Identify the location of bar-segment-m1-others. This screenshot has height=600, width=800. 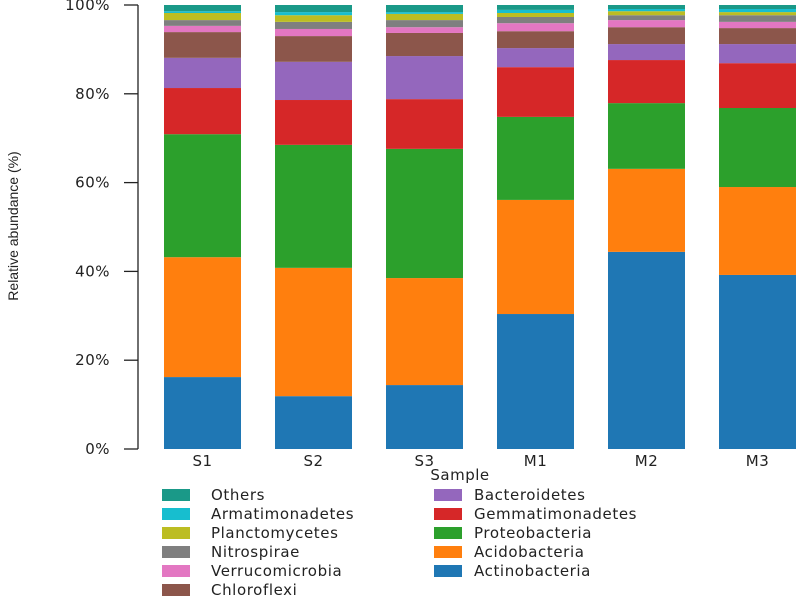
(535, 7).